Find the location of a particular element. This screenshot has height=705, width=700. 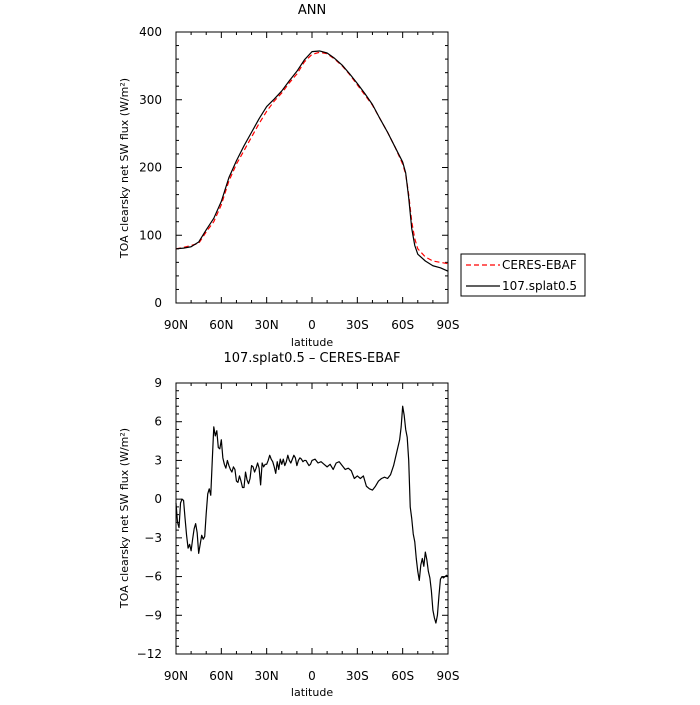

y-tick-label: −3 is located at coordinates (153, 538).